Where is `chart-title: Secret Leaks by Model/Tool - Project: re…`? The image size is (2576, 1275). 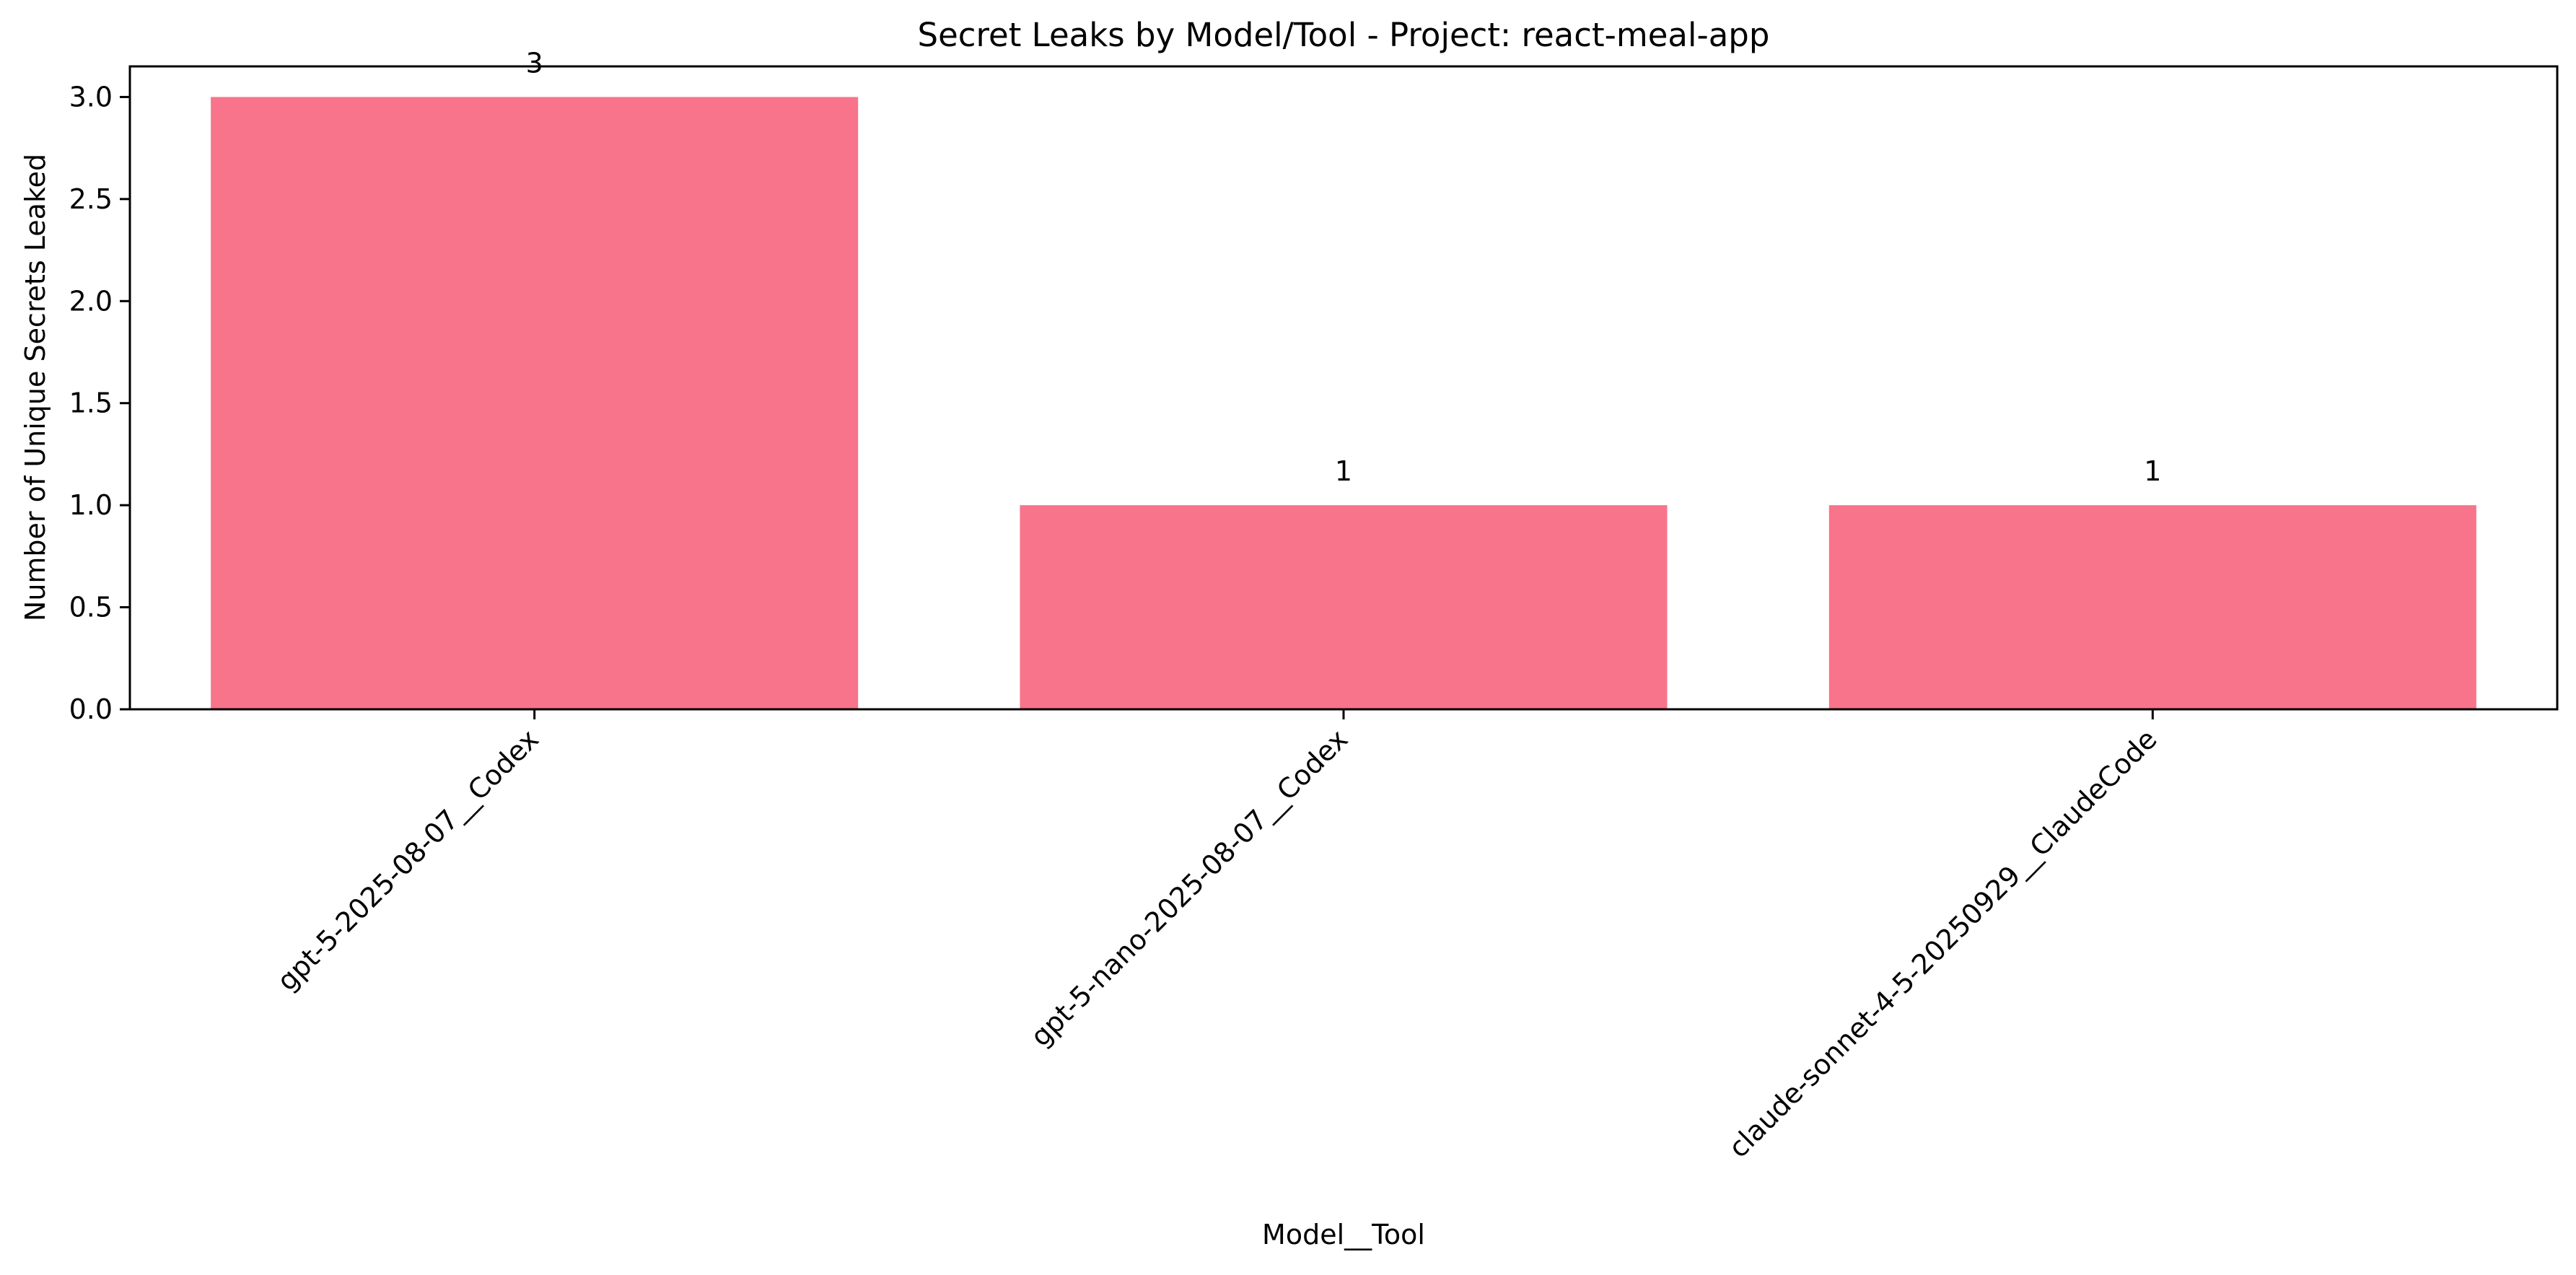 chart-title: Secret Leaks by Model/Tool - Project: re… is located at coordinates (1344, 35).